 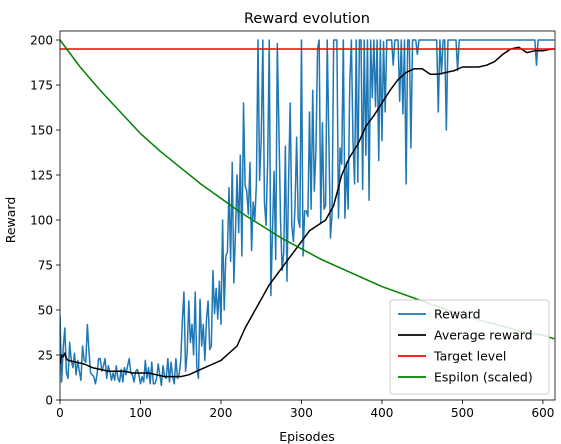 What do you see at coordinates (462, 413) in the screenshot?
I see `x-tick-label: 500` at bounding box center [462, 413].